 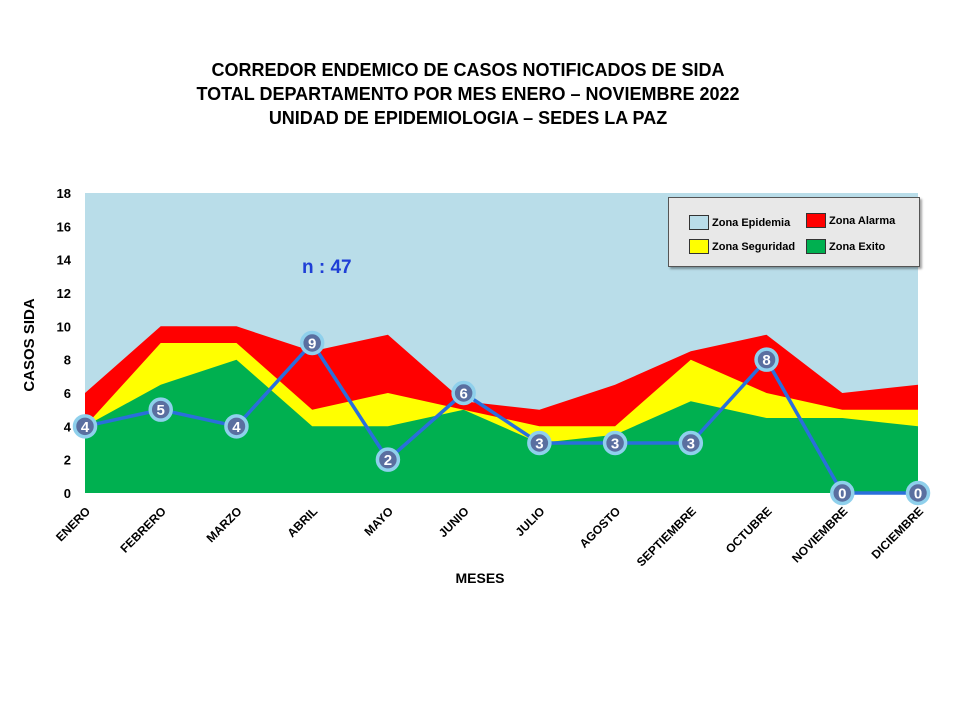 I want to click on data-label: 2, so click(x=388, y=460).